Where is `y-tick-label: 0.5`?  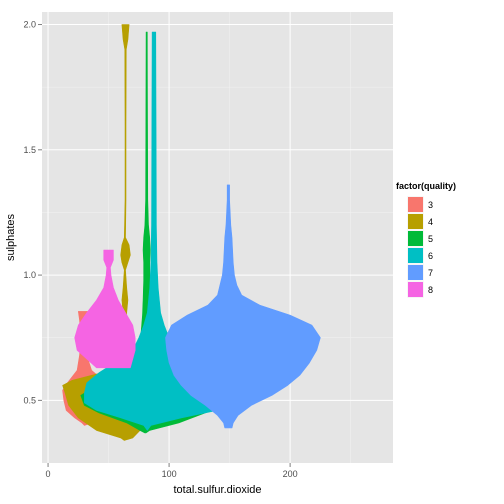
y-tick-label: 0.5 is located at coordinates (29, 400).